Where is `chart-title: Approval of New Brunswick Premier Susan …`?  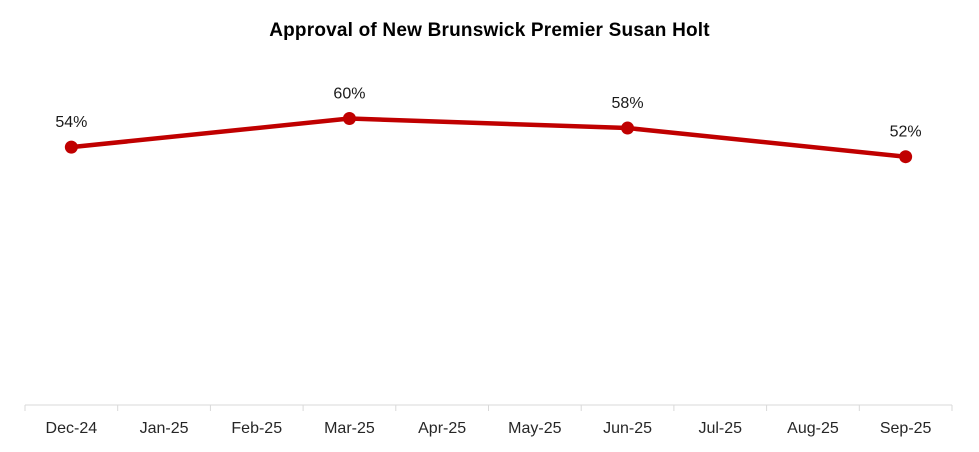 chart-title: Approval of New Brunswick Premier Susan … is located at coordinates (489, 30).